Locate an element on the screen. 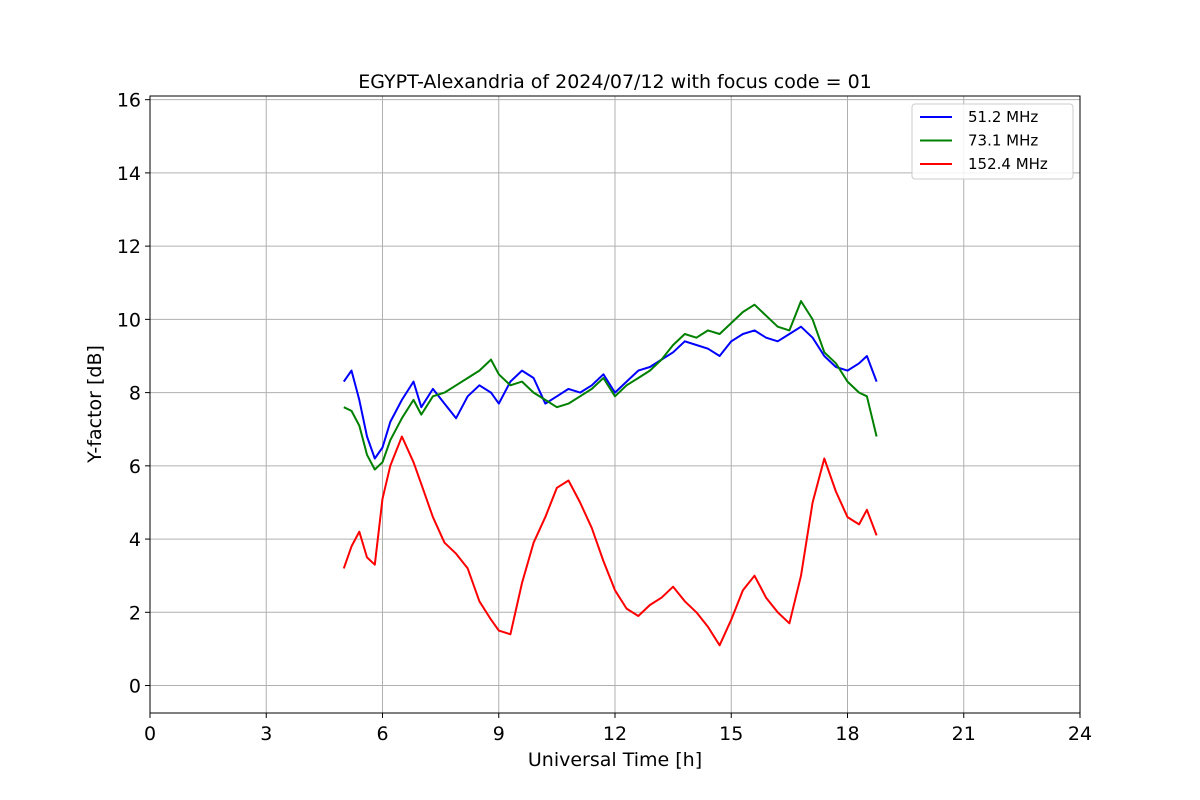 This screenshot has width=1200, height=800. x-tick-label: 0 is located at coordinates (150, 734).